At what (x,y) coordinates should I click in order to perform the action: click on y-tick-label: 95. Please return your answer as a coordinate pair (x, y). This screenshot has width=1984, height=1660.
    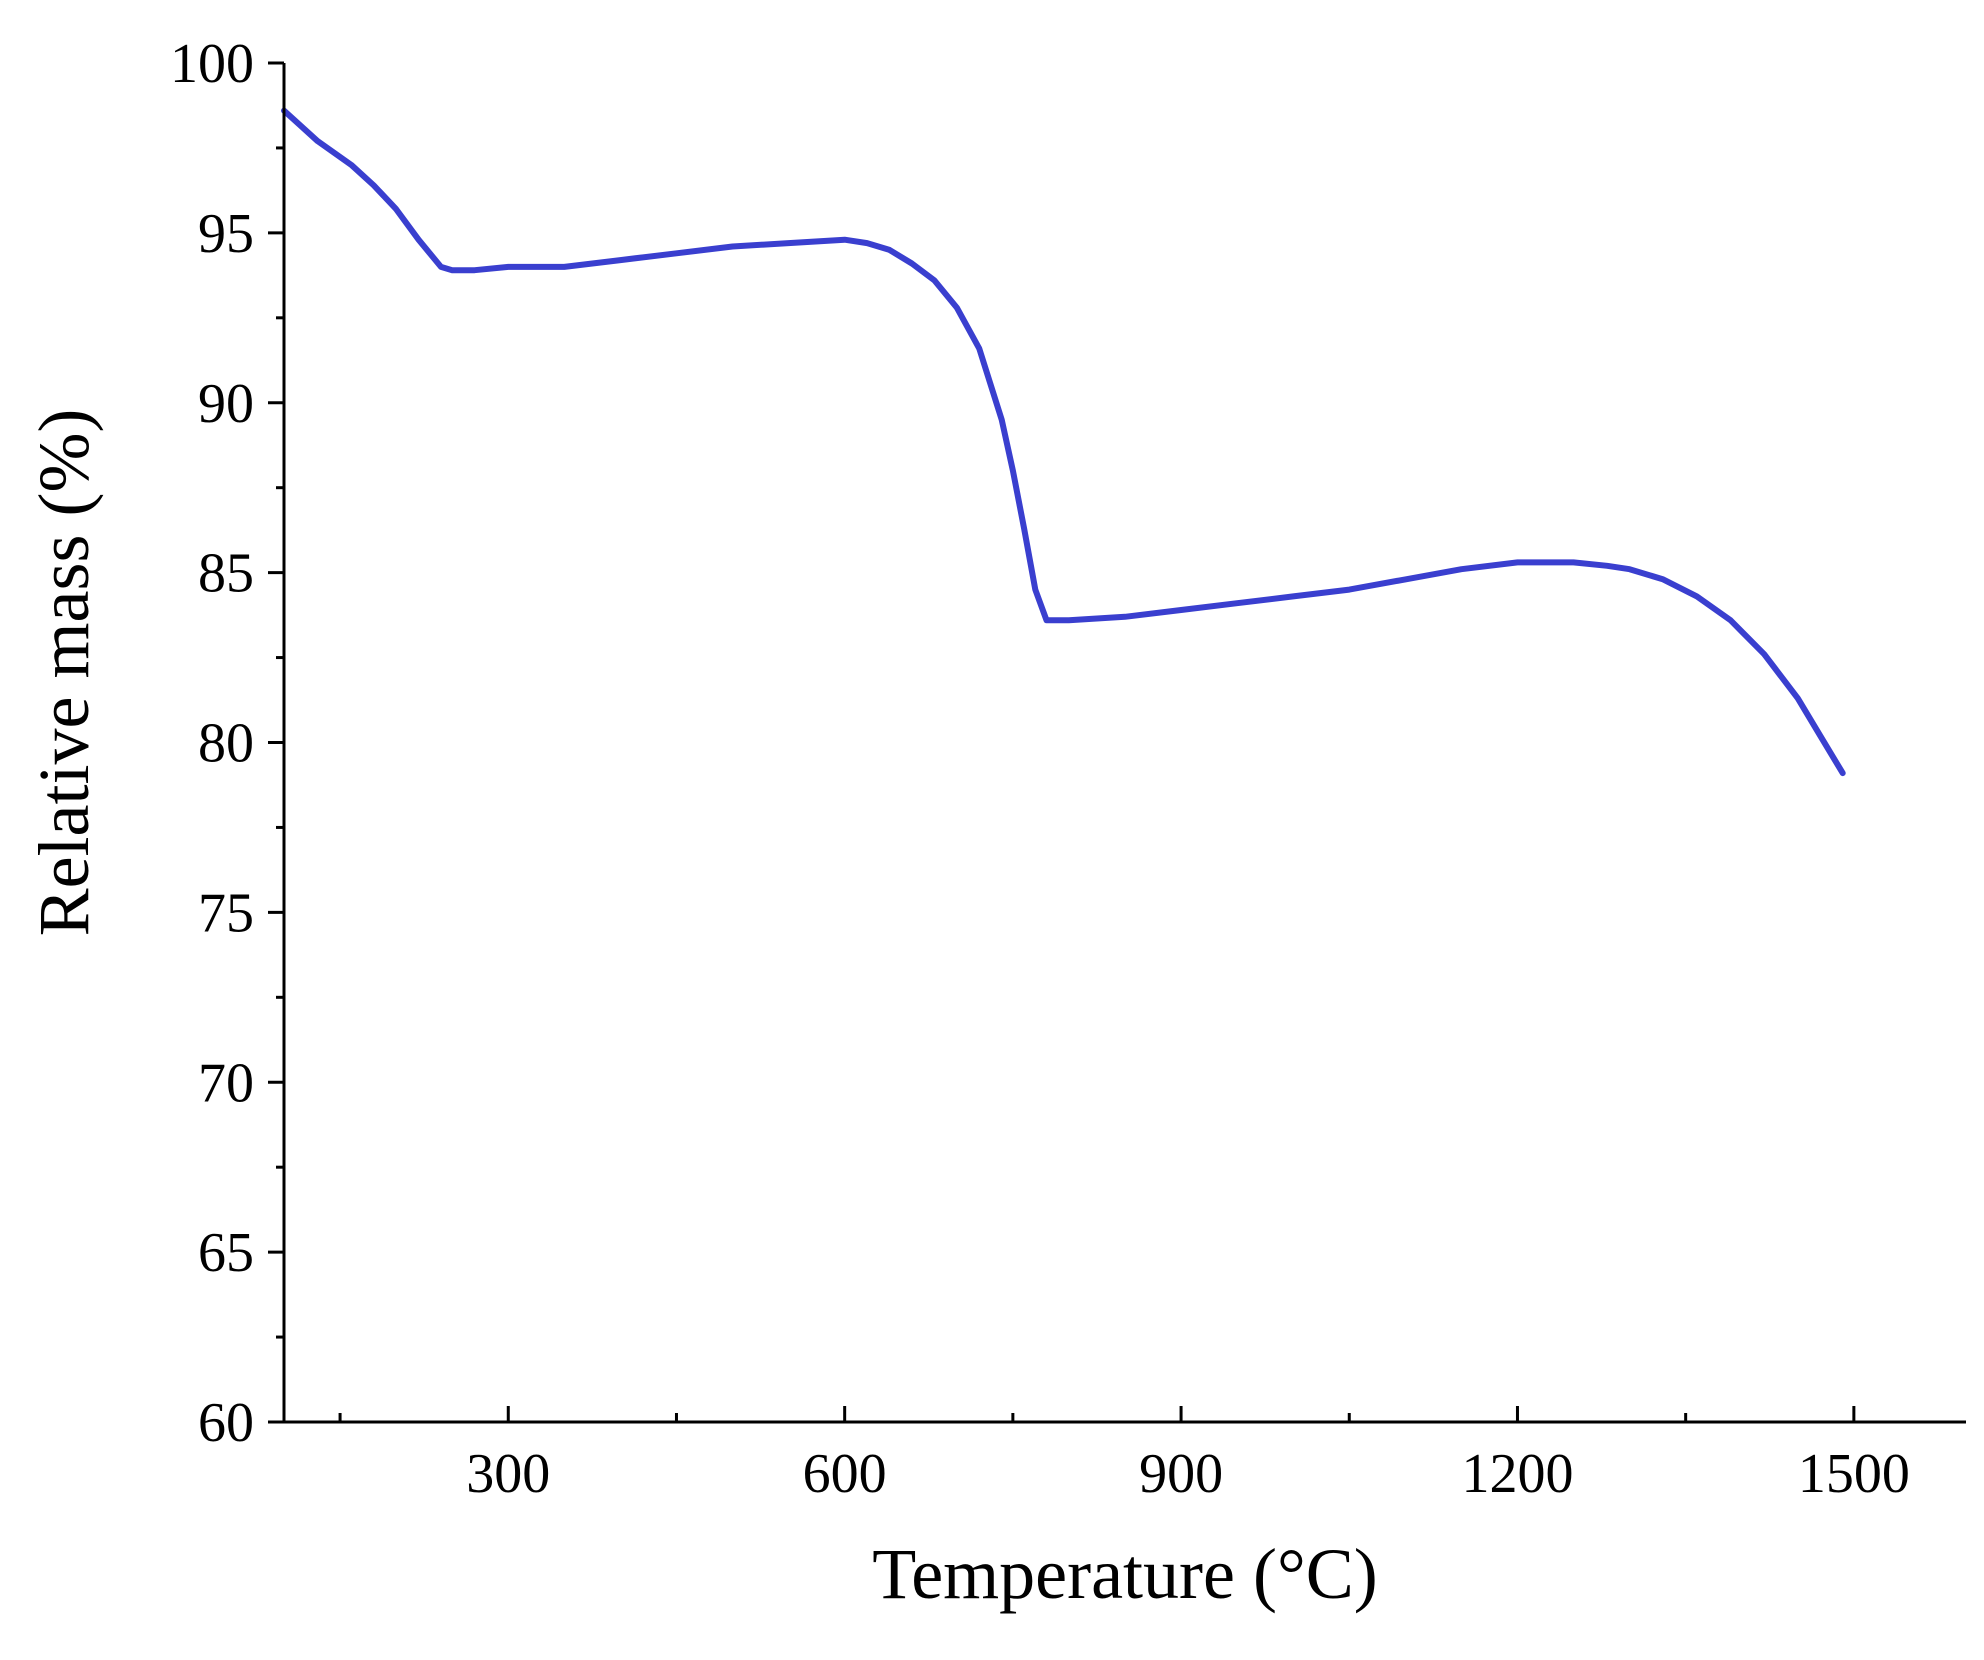
    Looking at the image, I should click on (226, 234).